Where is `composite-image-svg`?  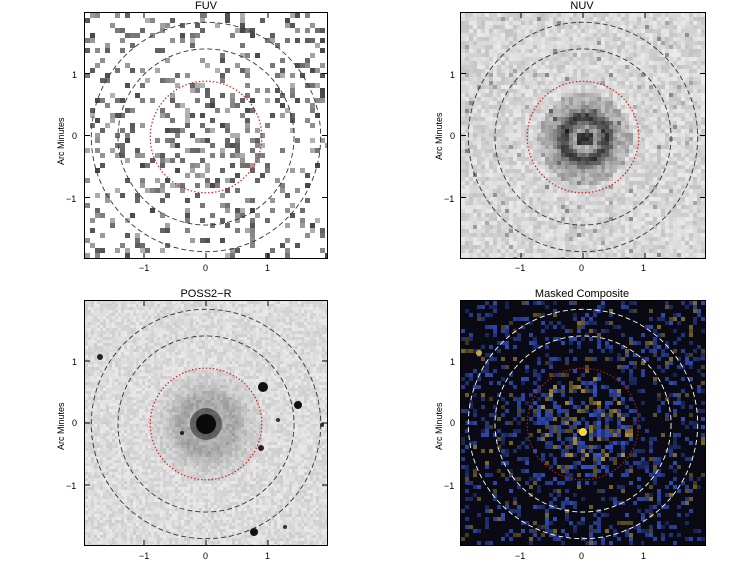
composite-image-svg is located at coordinates (583, 423).